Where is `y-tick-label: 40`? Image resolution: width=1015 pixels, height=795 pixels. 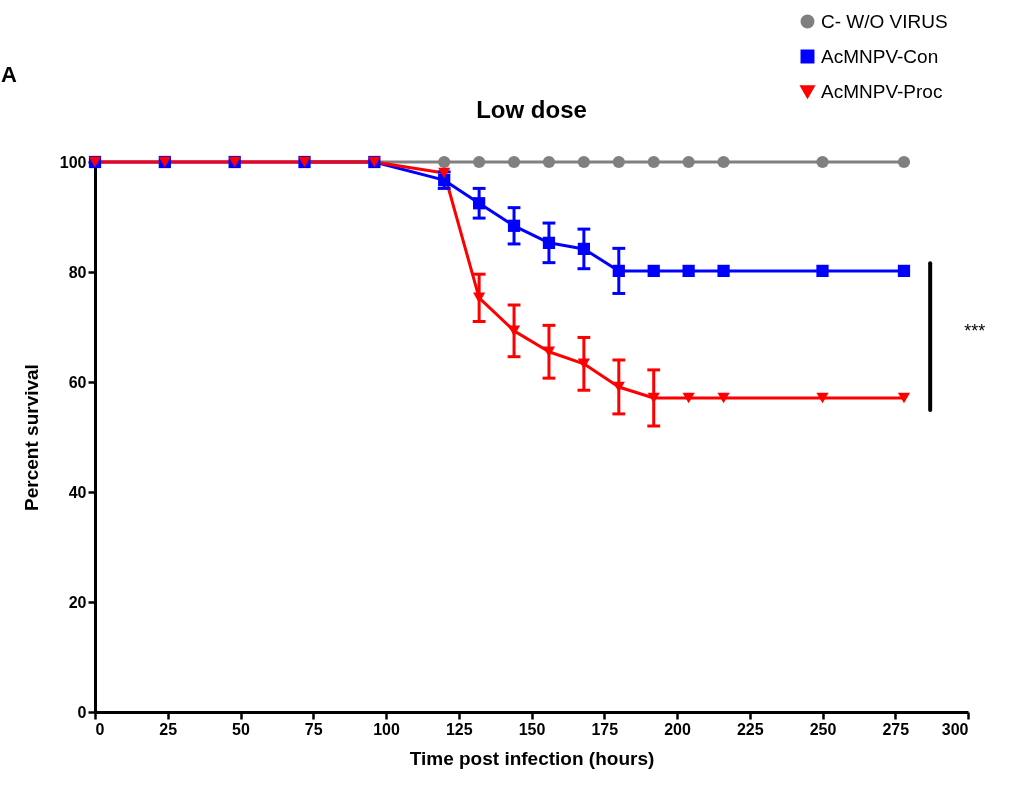
y-tick-label: 40 is located at coordinates (77, 492).